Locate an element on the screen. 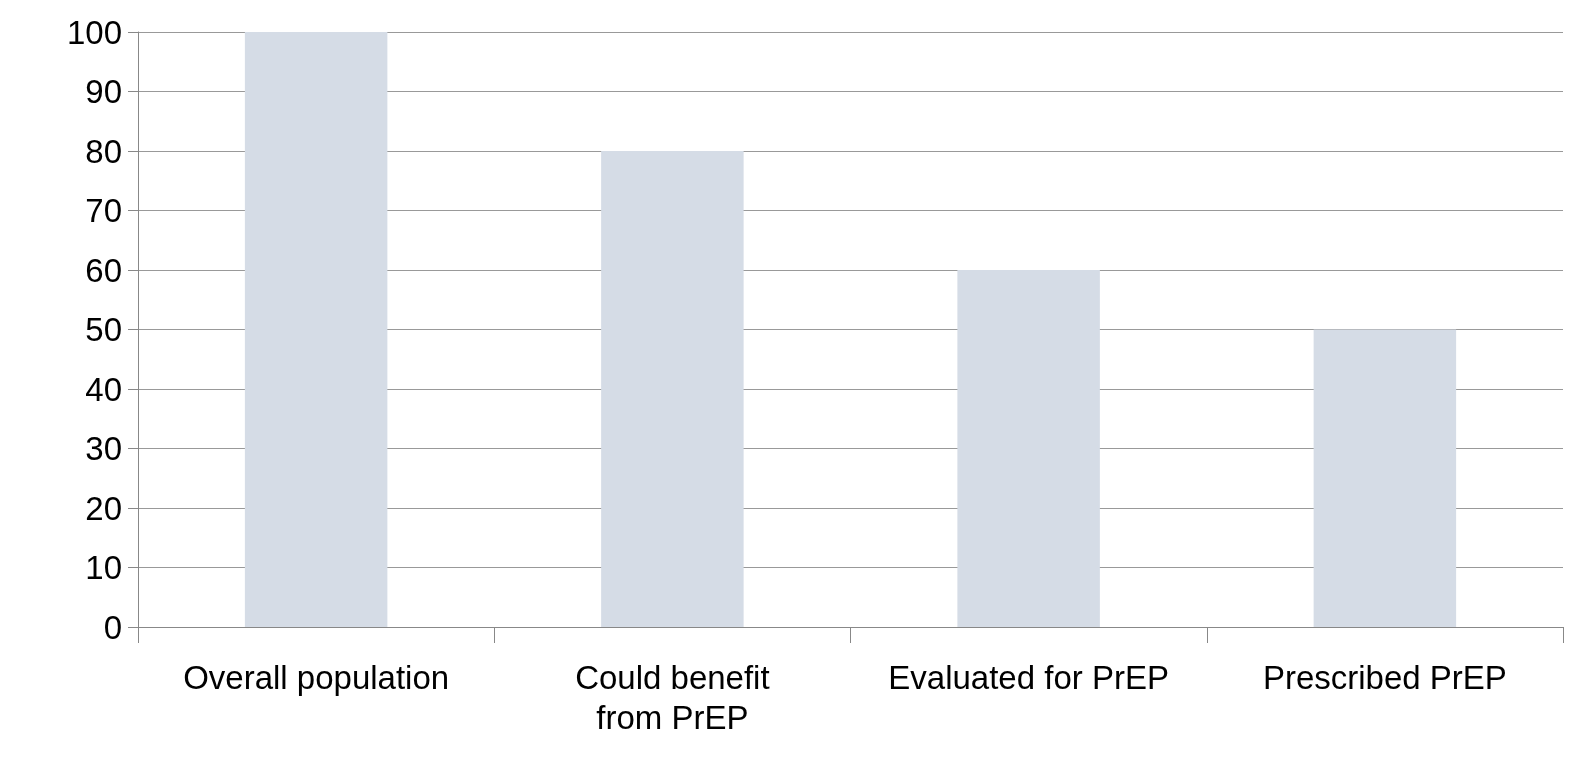 The image size is (1573, 779). x-tick-label: Prescribed PrEP is located at coordinates (1384, 677).